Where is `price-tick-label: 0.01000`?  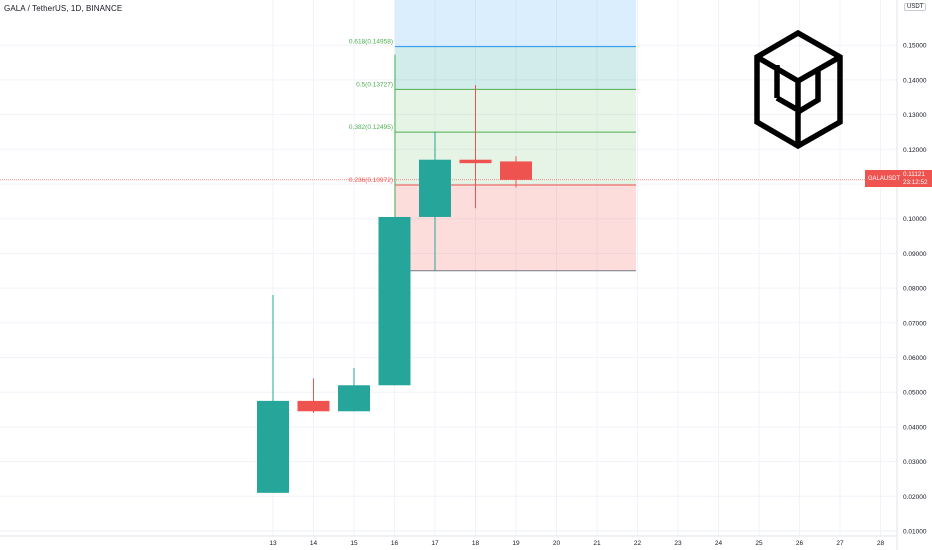
price-tick-label: 0.01000 is located at coordinates (915, 532).